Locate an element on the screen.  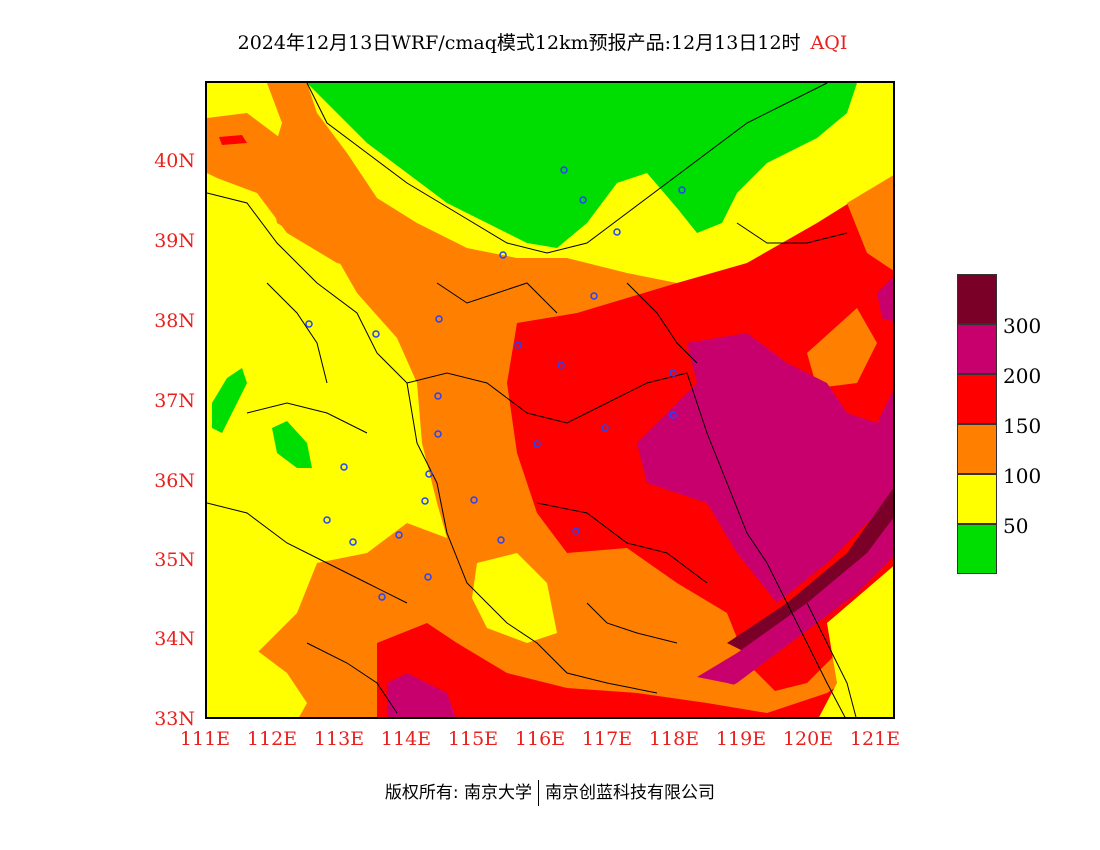
lat-label-40n: 40N is located at coordinates (174, 161).